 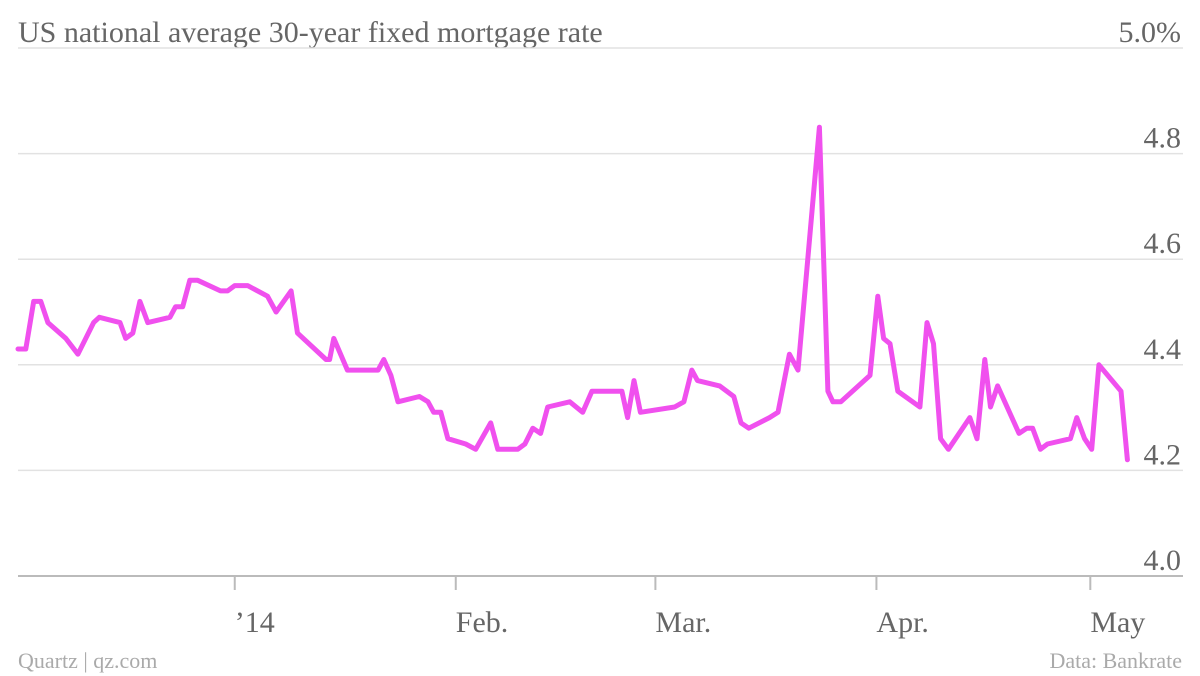 What do you see at coordinates (683, 622) in the screenshot?
I see `x-tick-label: Mar.` at bounding box center [683, 622].